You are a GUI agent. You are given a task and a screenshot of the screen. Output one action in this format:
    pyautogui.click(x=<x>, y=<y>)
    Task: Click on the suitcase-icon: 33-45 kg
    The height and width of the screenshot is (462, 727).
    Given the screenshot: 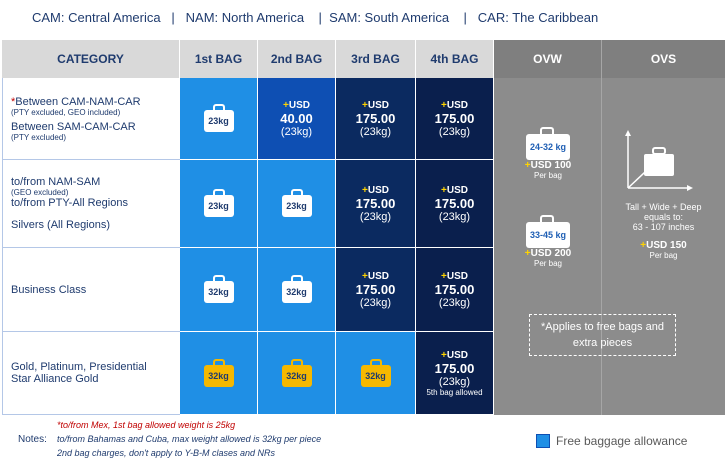 What is the action you would take?
    pyautogui.click(x=548, y=231)
    